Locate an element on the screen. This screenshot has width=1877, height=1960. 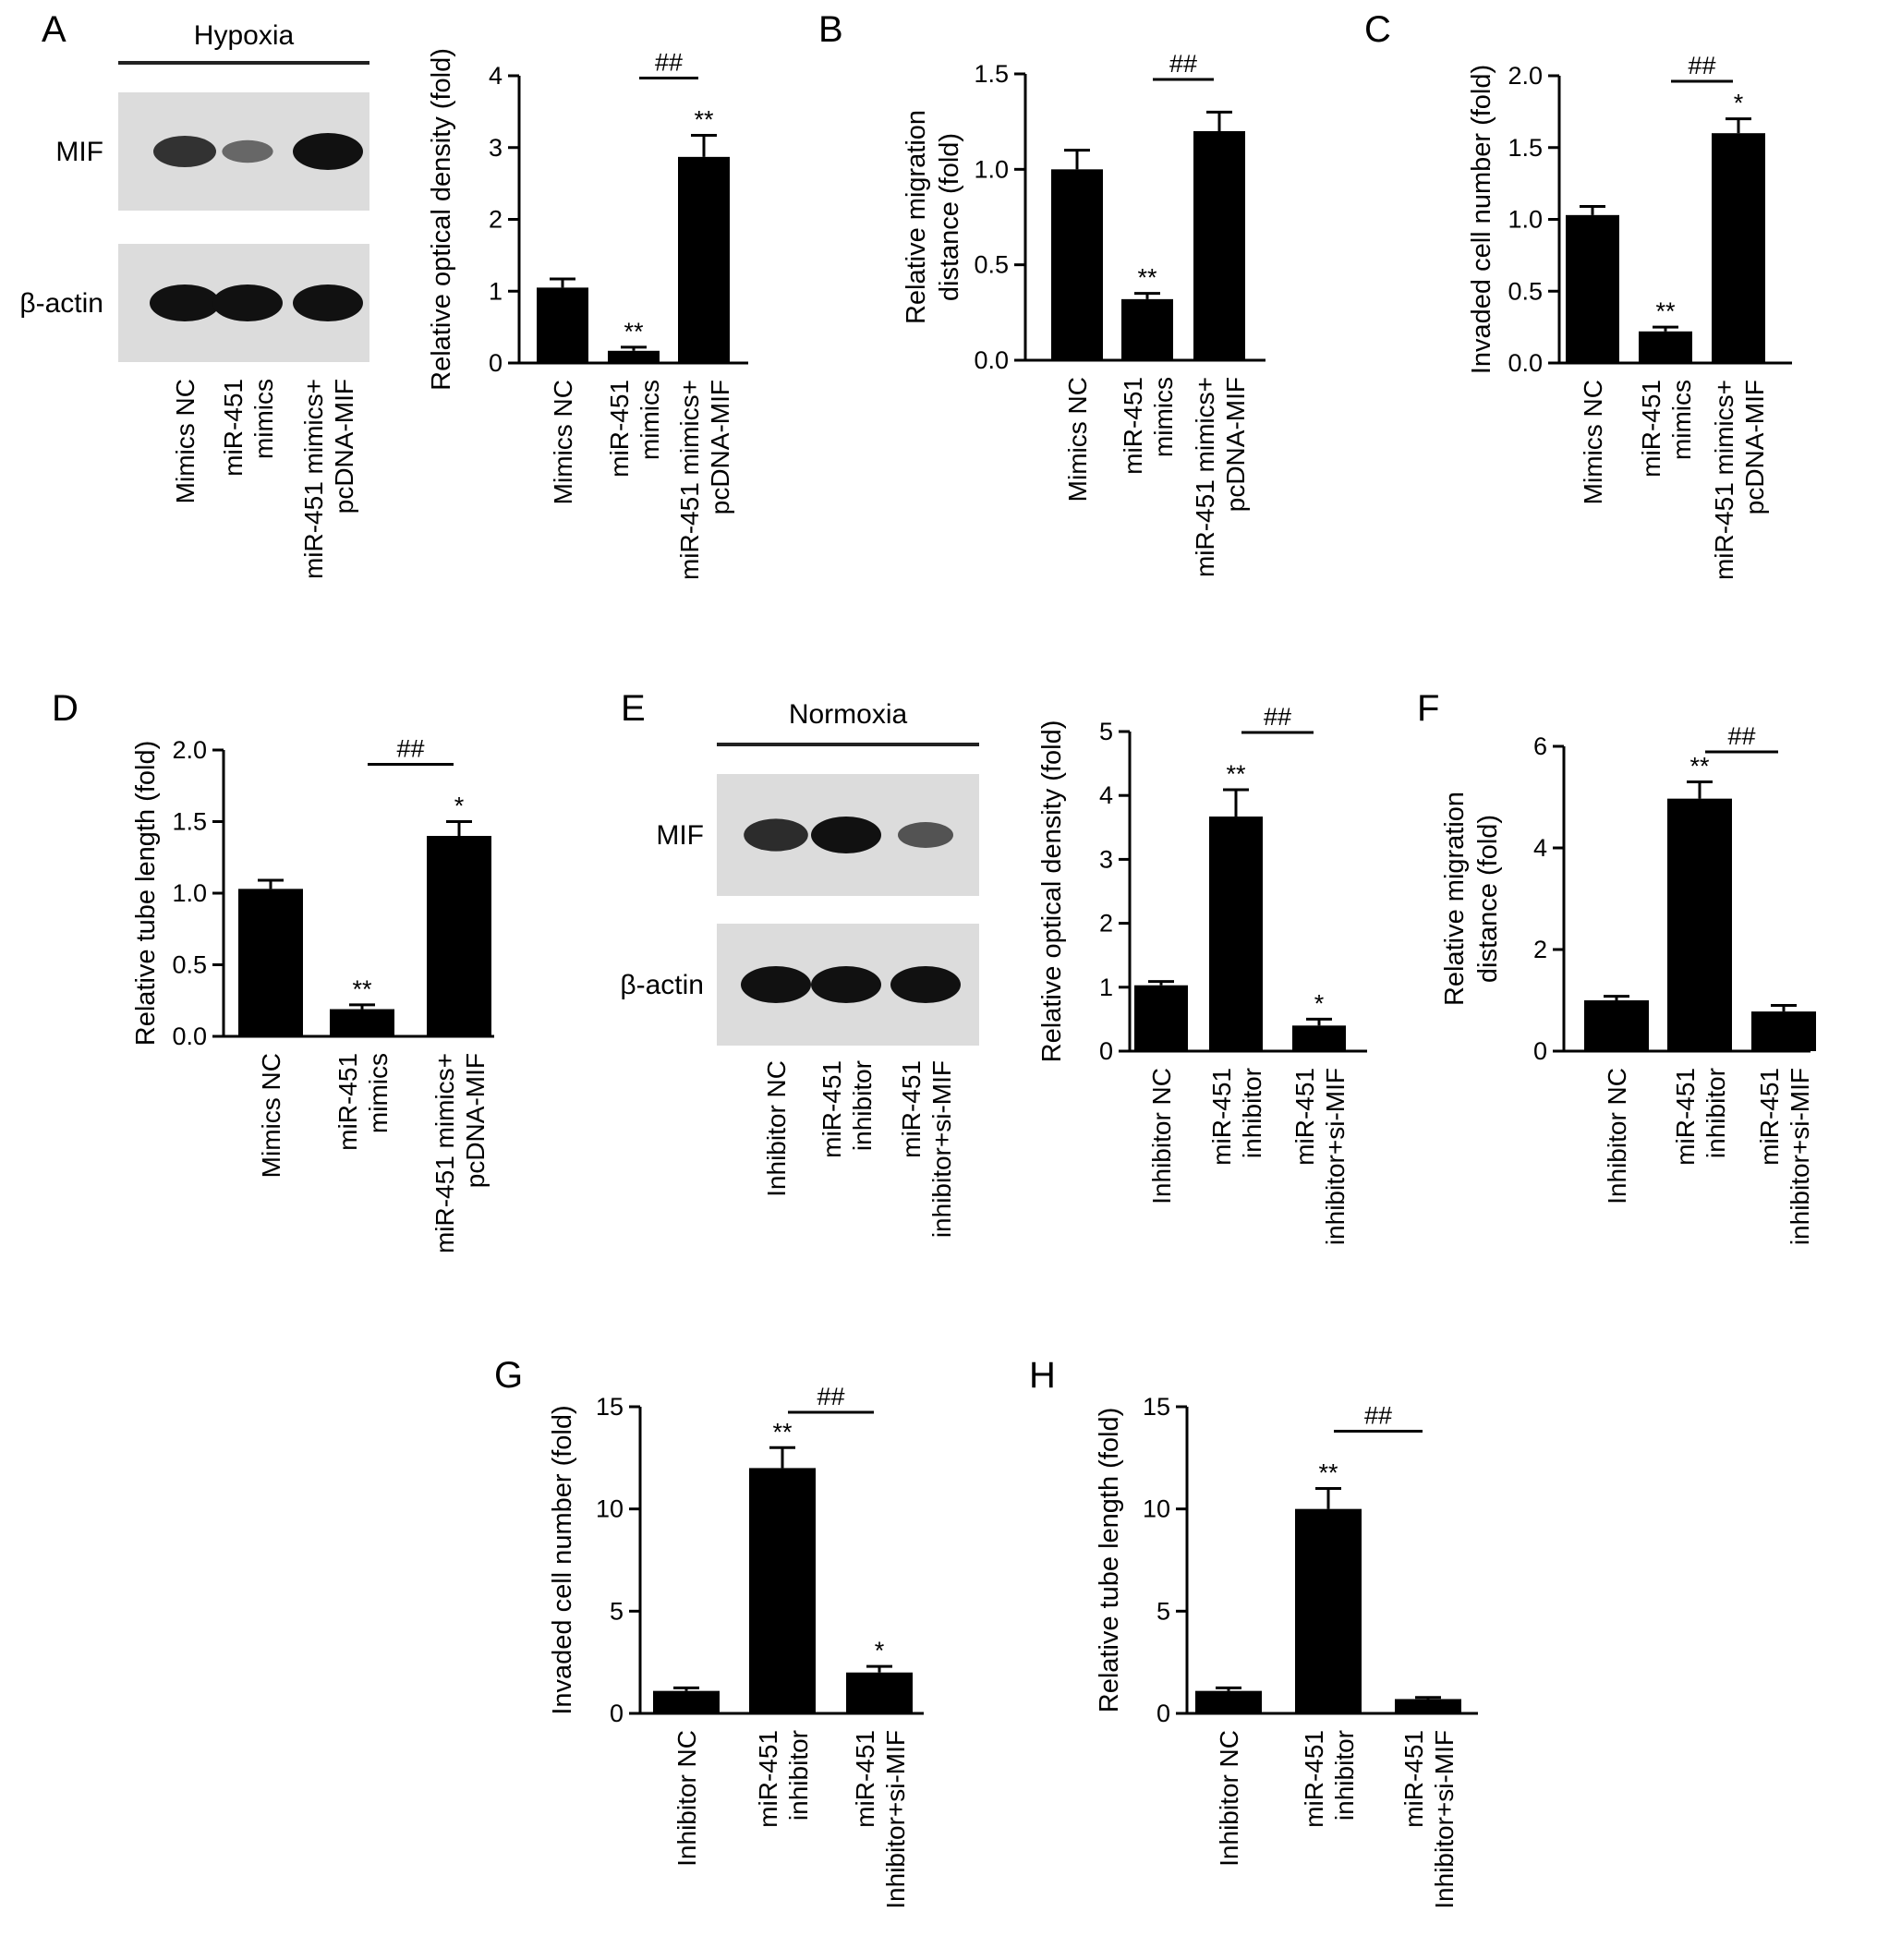
blot-row-label: MIF is located at coordinates (79, 152).